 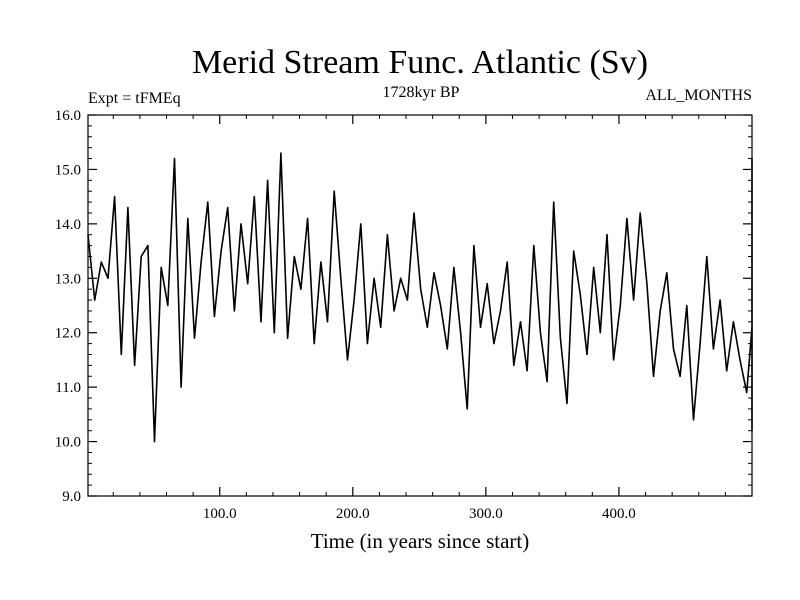 I want to click on x-axis-label: Time (in years since start), so click(x=420, y=541).